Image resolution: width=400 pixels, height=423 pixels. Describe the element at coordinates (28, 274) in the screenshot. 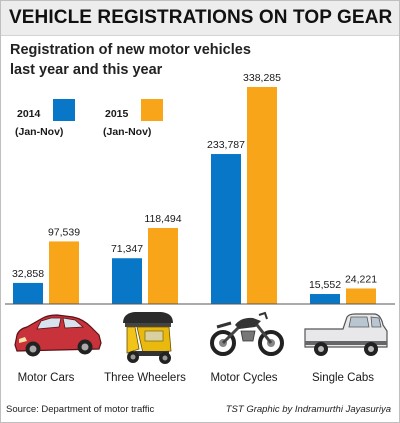

I see `value-label-2014-0: 32,858` at that location.